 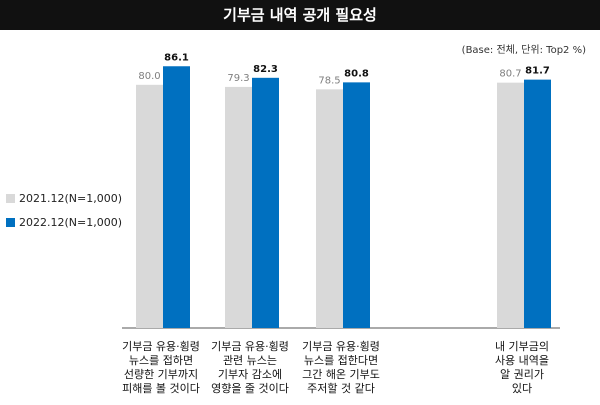 I want to click on value-label-series2-cat4: 81.7, so click(x=537, y=71).